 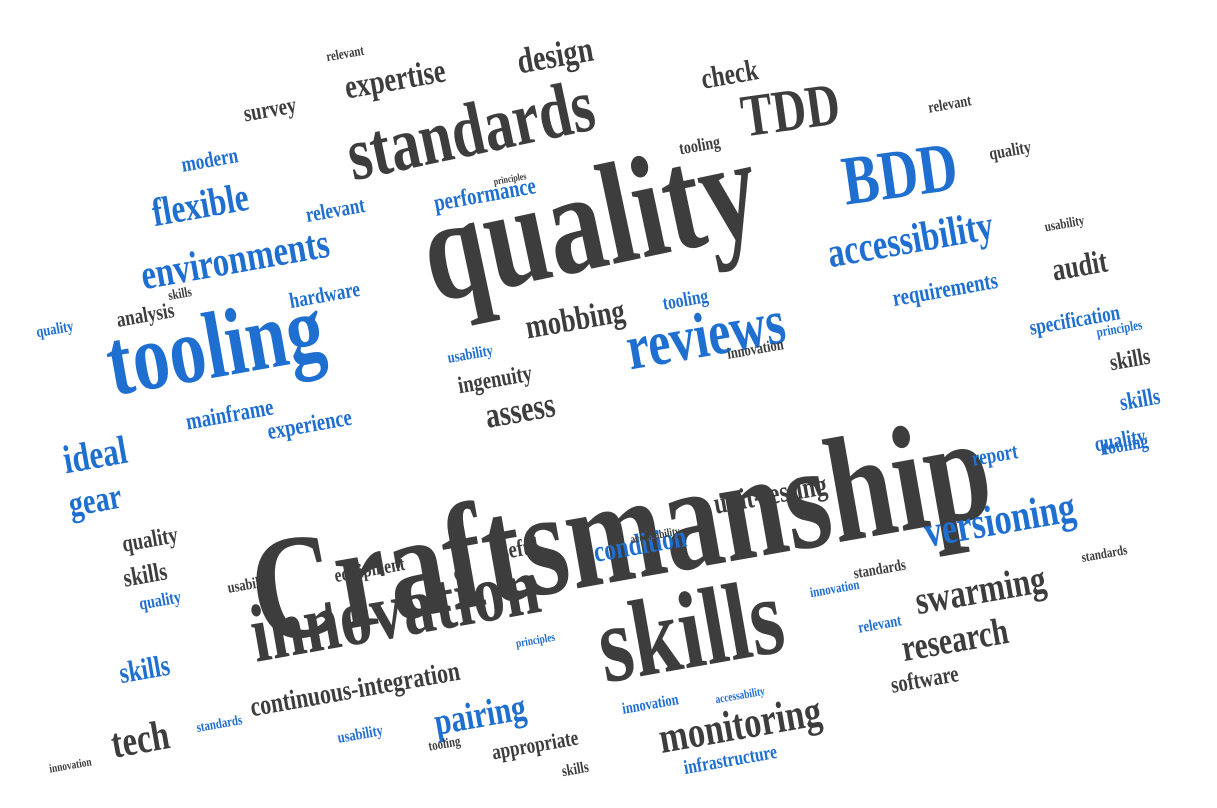 What do you see at coordinates (95, 500) in the screenshot?
I see `cloud-word: gear` at bounding box center [95, 500].